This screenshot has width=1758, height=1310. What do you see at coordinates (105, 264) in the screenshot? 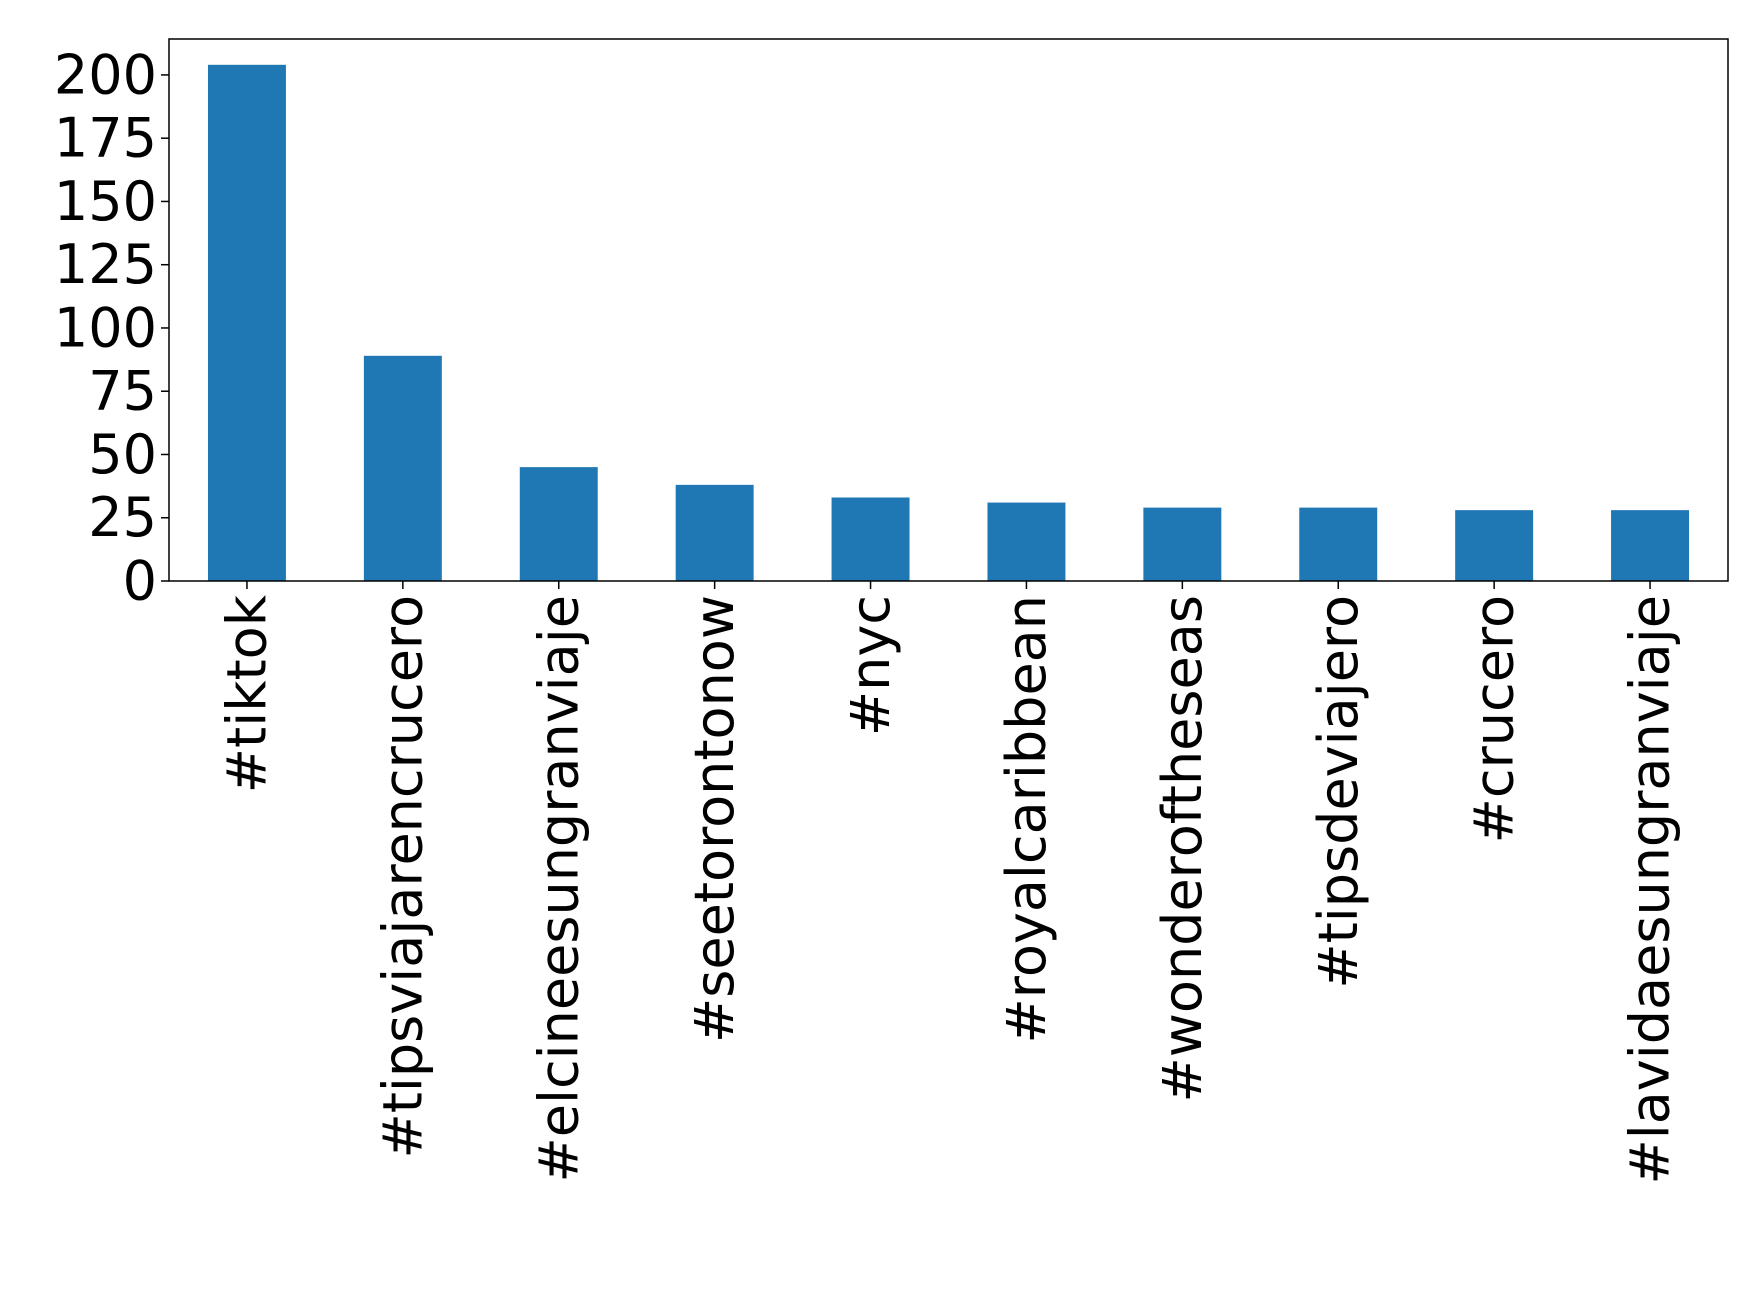
I see `y-tick-label: 125` at bounding box center [105, 264].